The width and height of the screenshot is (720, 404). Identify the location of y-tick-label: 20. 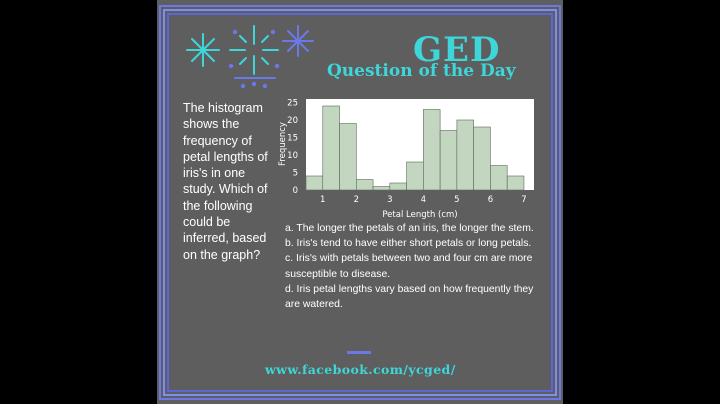
(292, 121).